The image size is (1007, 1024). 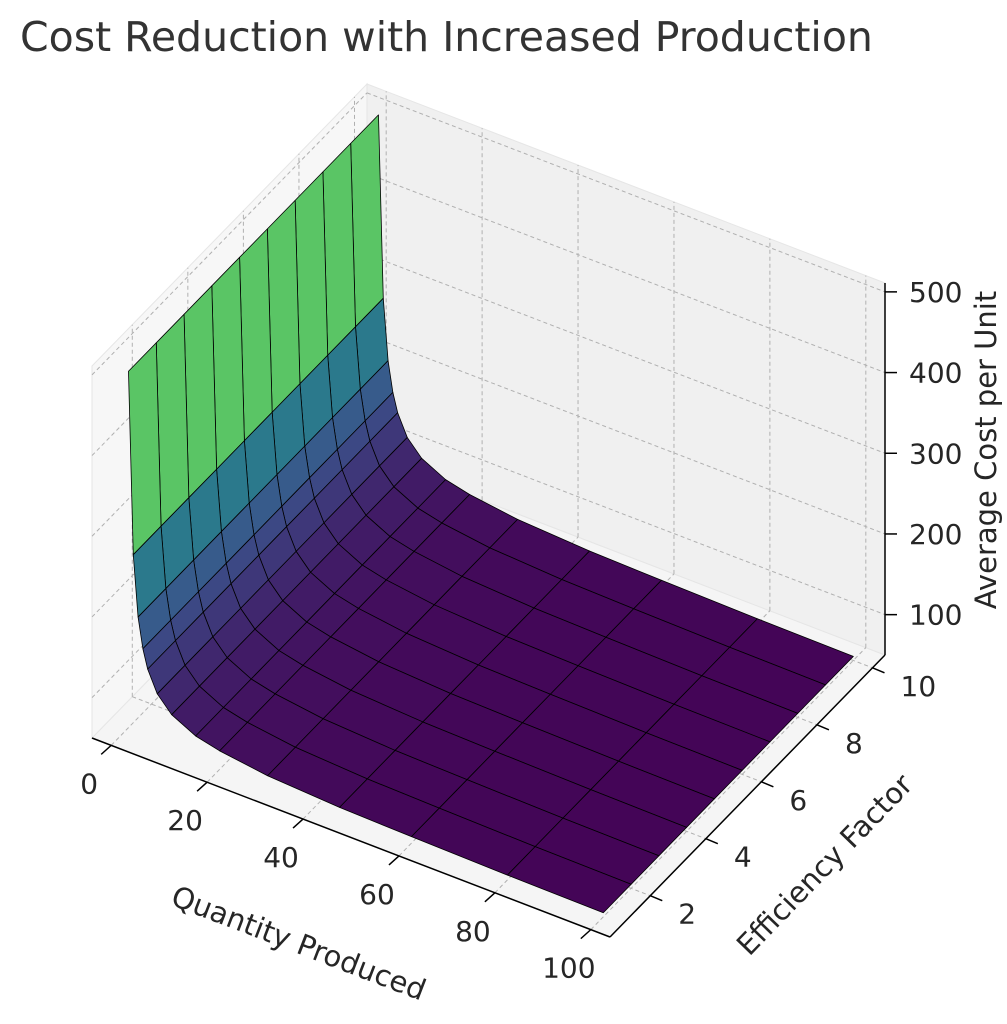 What do you see at coordinates (473, 931) in the screenshot?
I see `tick-label: 80` at bounding box center [473, 931].